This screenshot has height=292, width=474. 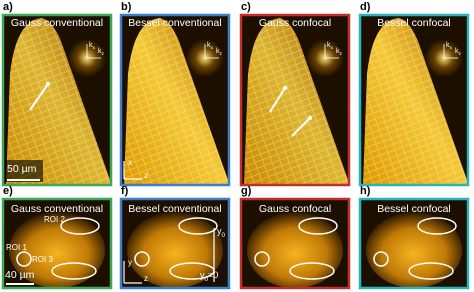 What do you see at coordinates (8, 7) in the screenshot?
I see `panel-label: a)` at bounding box center [8, 7].